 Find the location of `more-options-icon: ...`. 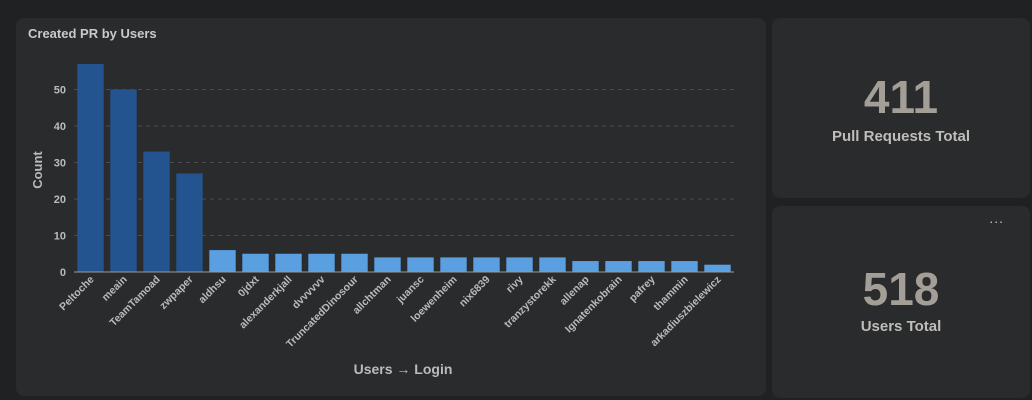

more-options-icon: ... is located at coordinates (996, 218).